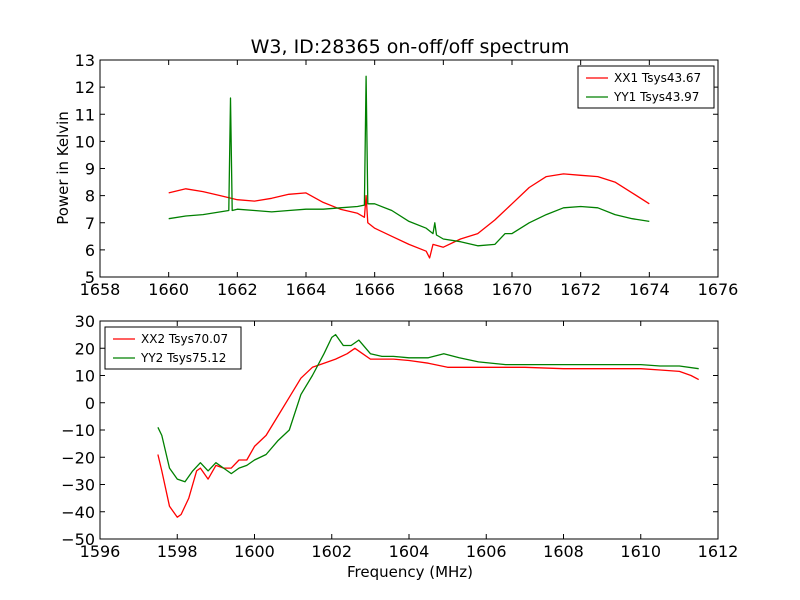 The width and height of the screenshot is (800, 600). I want to click on top-ylabel: Power in Kelvin, so click(63, 168).